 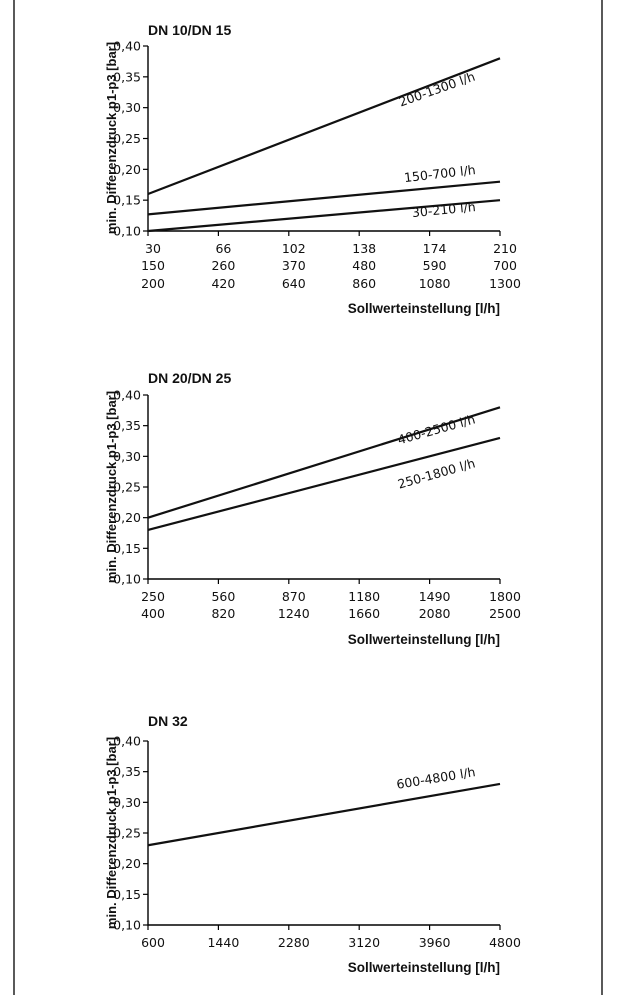 I want to click on x-tick-label: 2500, so click(x=505, y=613).